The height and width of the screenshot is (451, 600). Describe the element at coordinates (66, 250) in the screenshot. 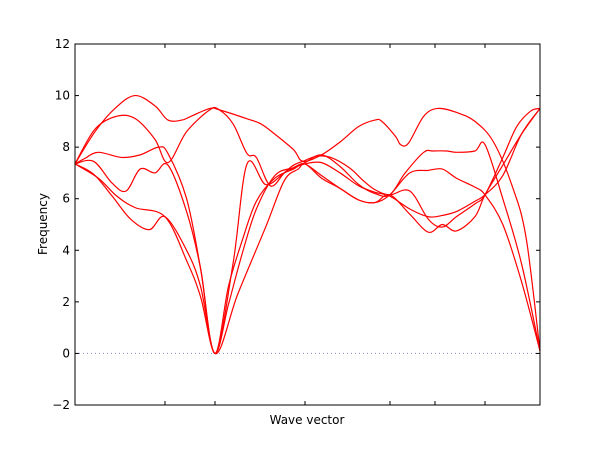

I see `y-tick-label: 4` at that location.